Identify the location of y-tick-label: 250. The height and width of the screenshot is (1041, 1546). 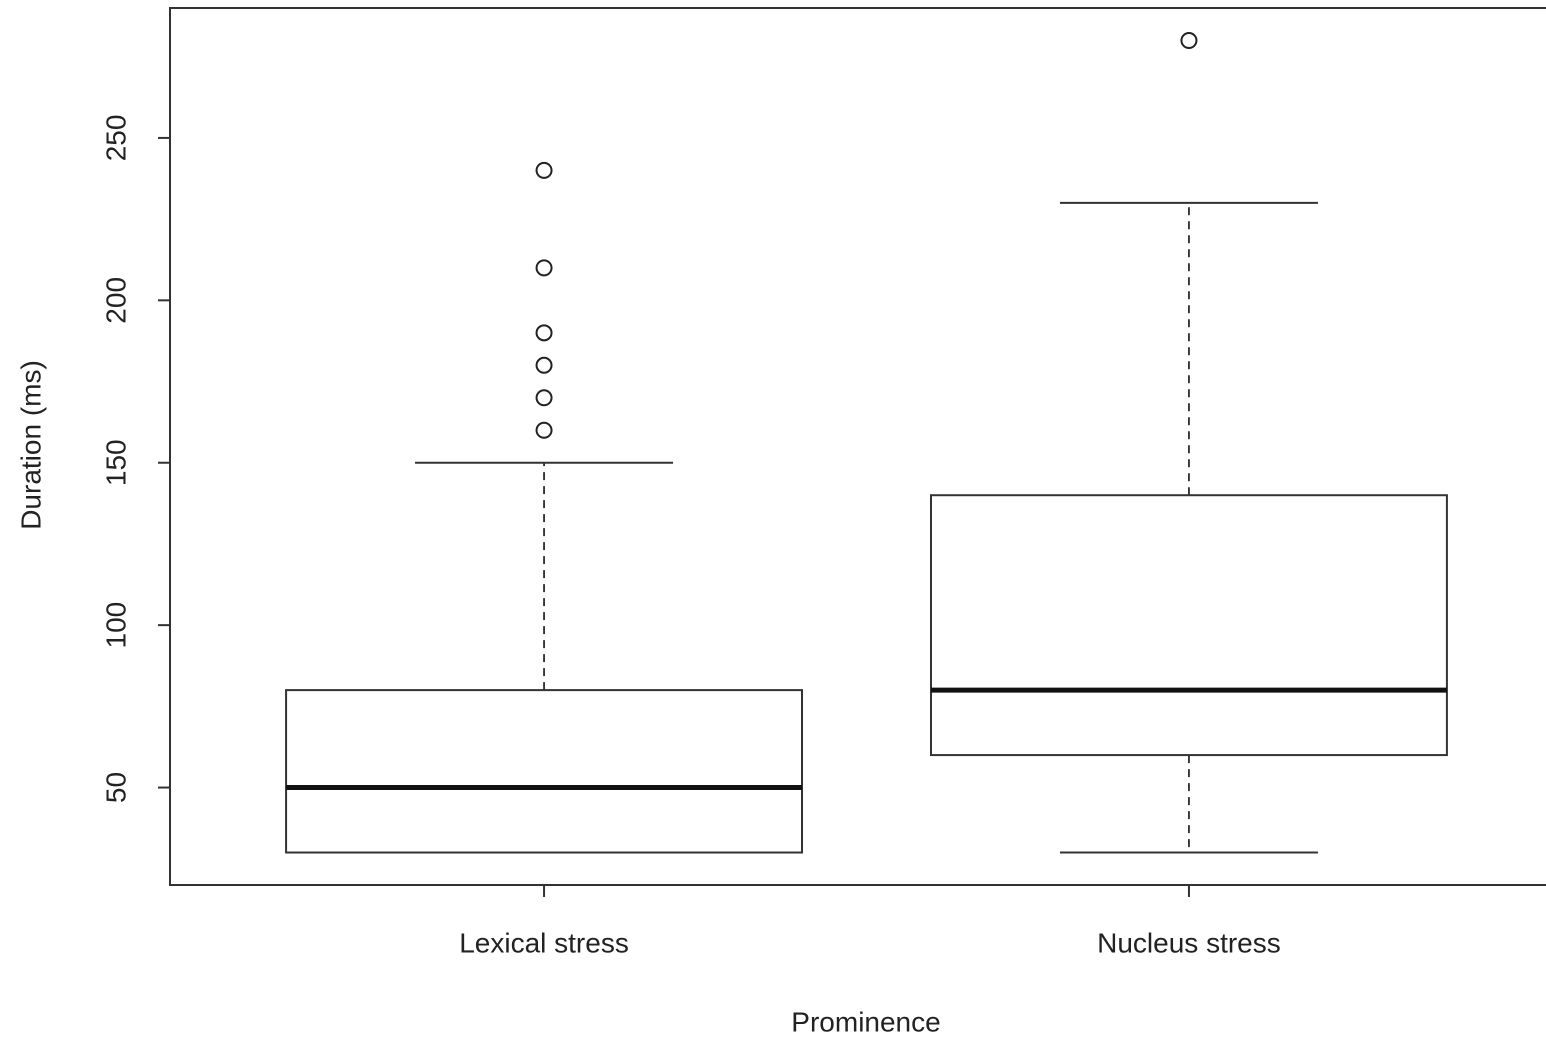
(115, 138).